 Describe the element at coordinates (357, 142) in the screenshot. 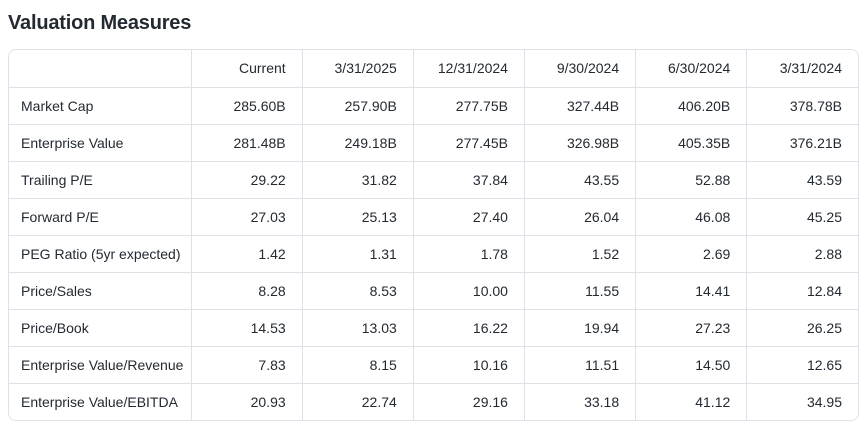

I see `value-cell: 249.18B` at that location.